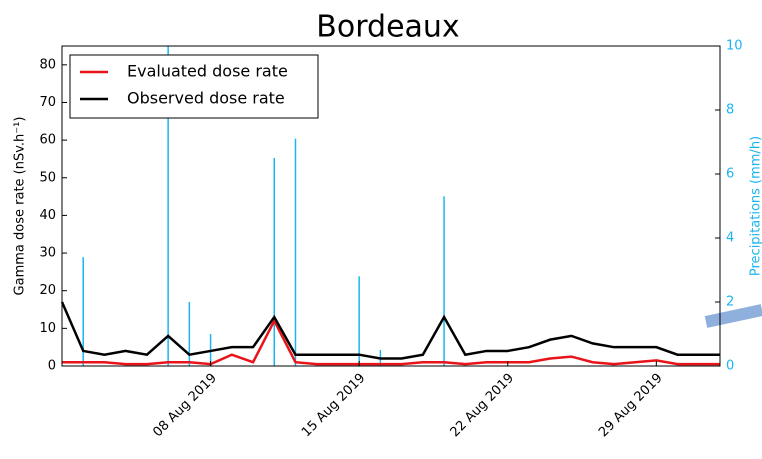 This screenshot has width=762, height=459. What do you see at coordinates (333, 405) in the screenshot?
I see `x-tick-label: 15 Aug 2019` at bounding box center [333, 405].